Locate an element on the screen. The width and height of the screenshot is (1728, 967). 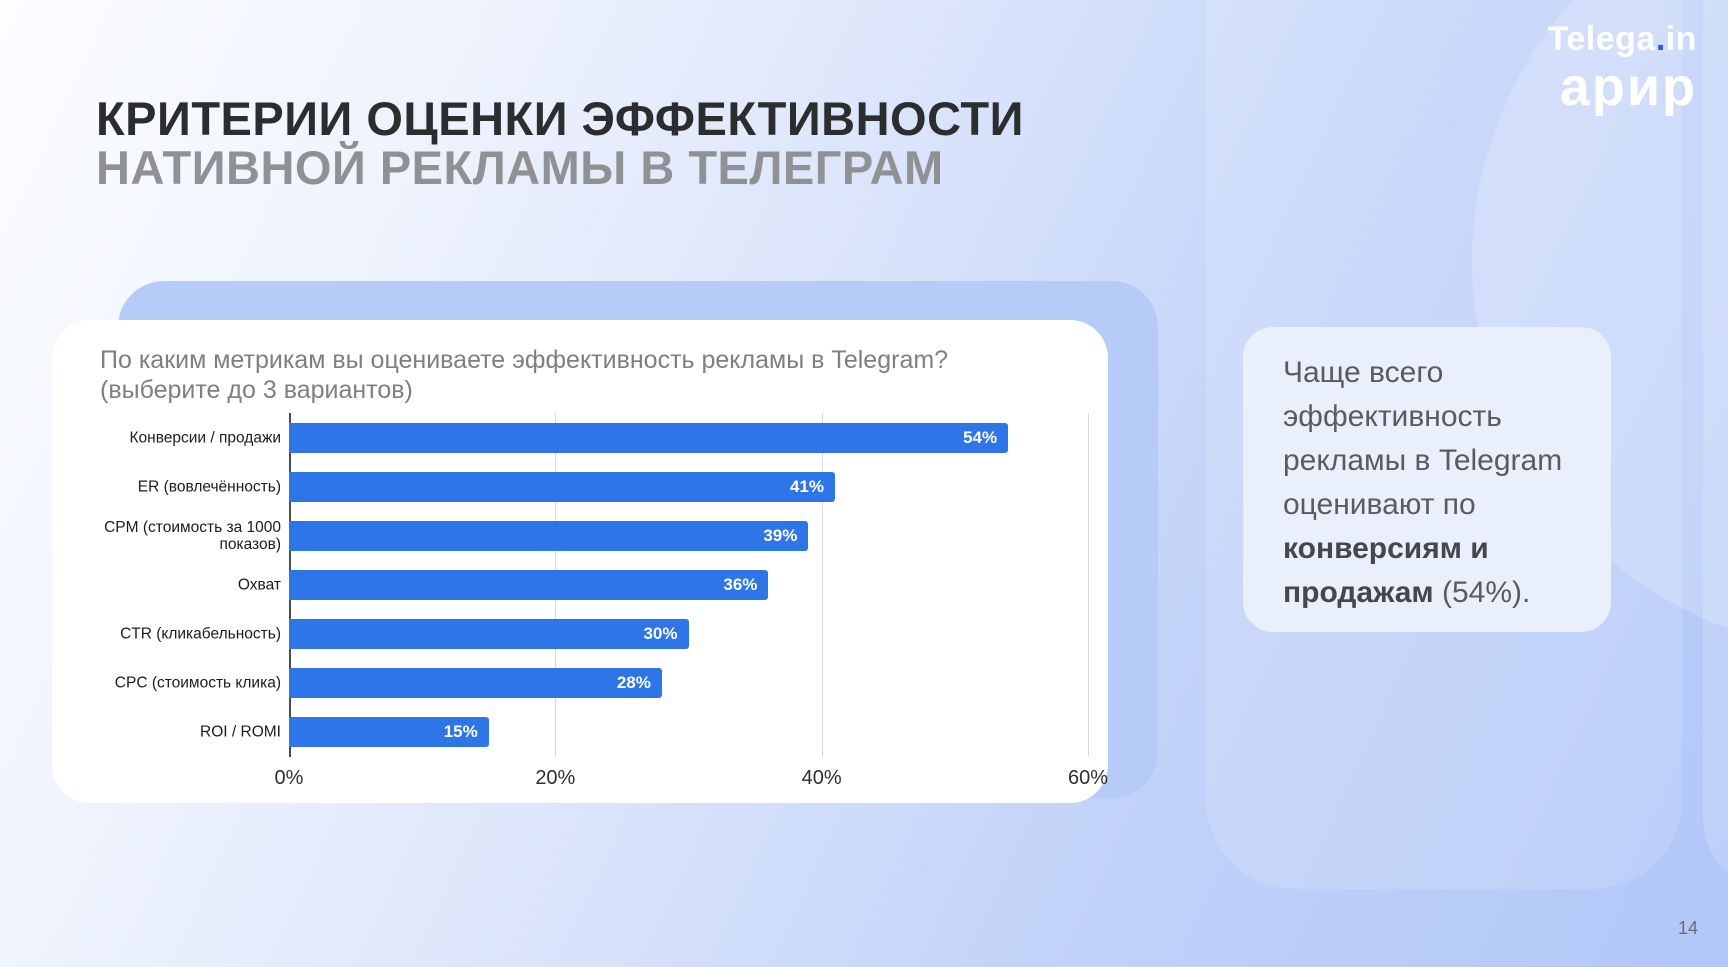
bar: 39% is located at coordinates (549, 535).